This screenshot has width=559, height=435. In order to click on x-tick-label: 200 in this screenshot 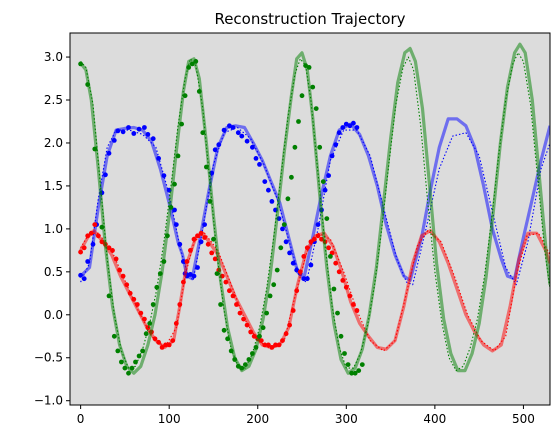, I will do `click(257, 419)`.